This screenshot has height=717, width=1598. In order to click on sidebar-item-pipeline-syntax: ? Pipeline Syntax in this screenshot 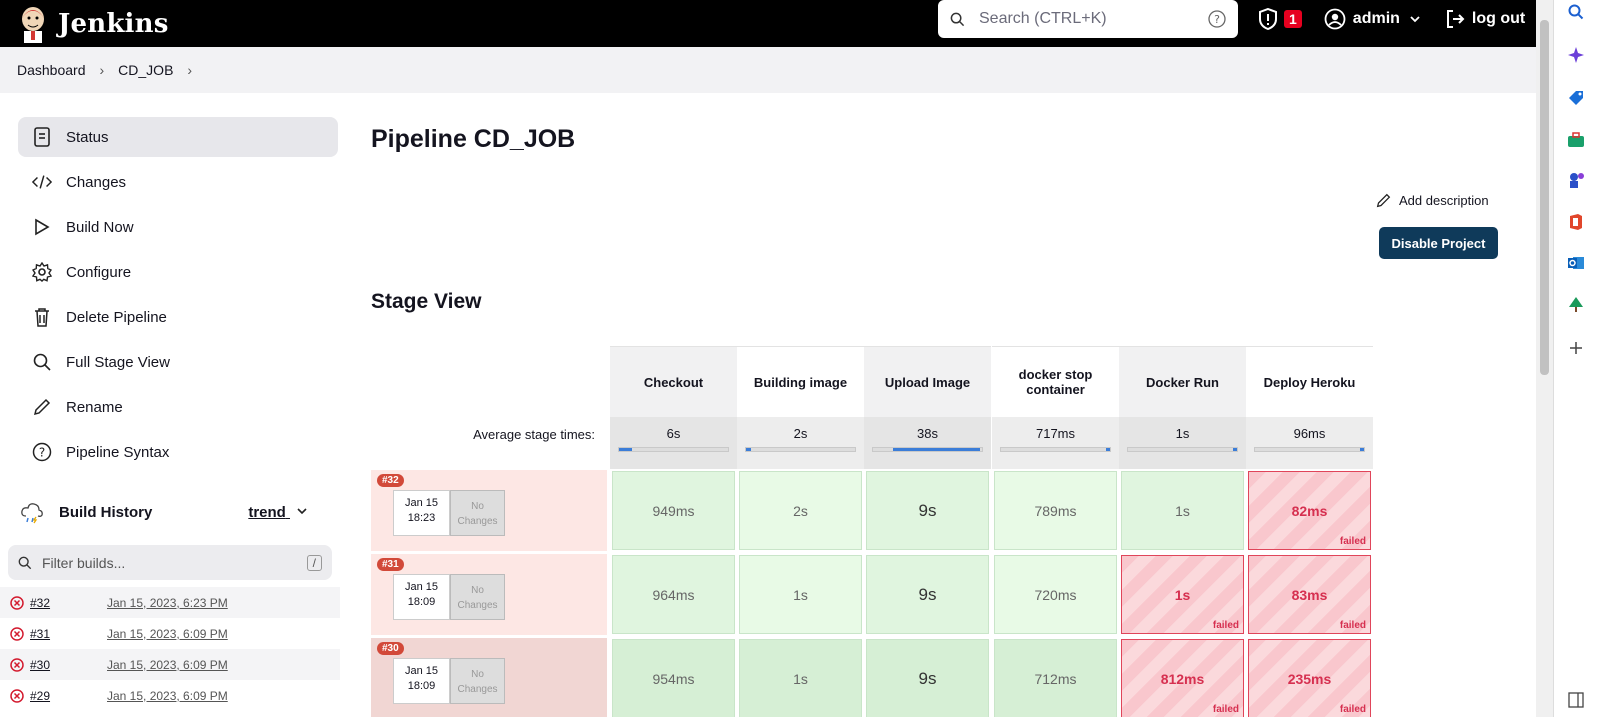, I will do `click(178, 452)`.